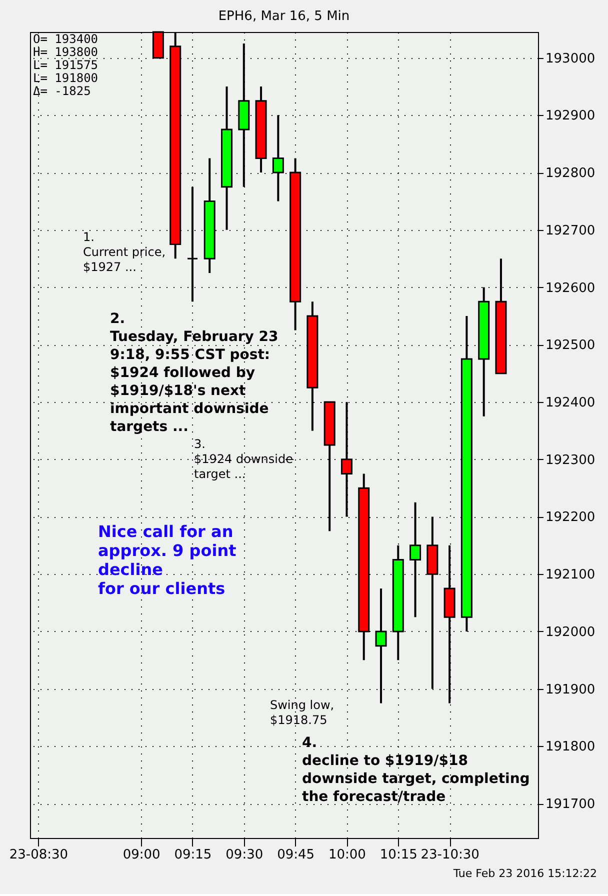  Describe the element at coordinates (65, 52) in the screenshot. I see `annotation: H= 193800` at that location.